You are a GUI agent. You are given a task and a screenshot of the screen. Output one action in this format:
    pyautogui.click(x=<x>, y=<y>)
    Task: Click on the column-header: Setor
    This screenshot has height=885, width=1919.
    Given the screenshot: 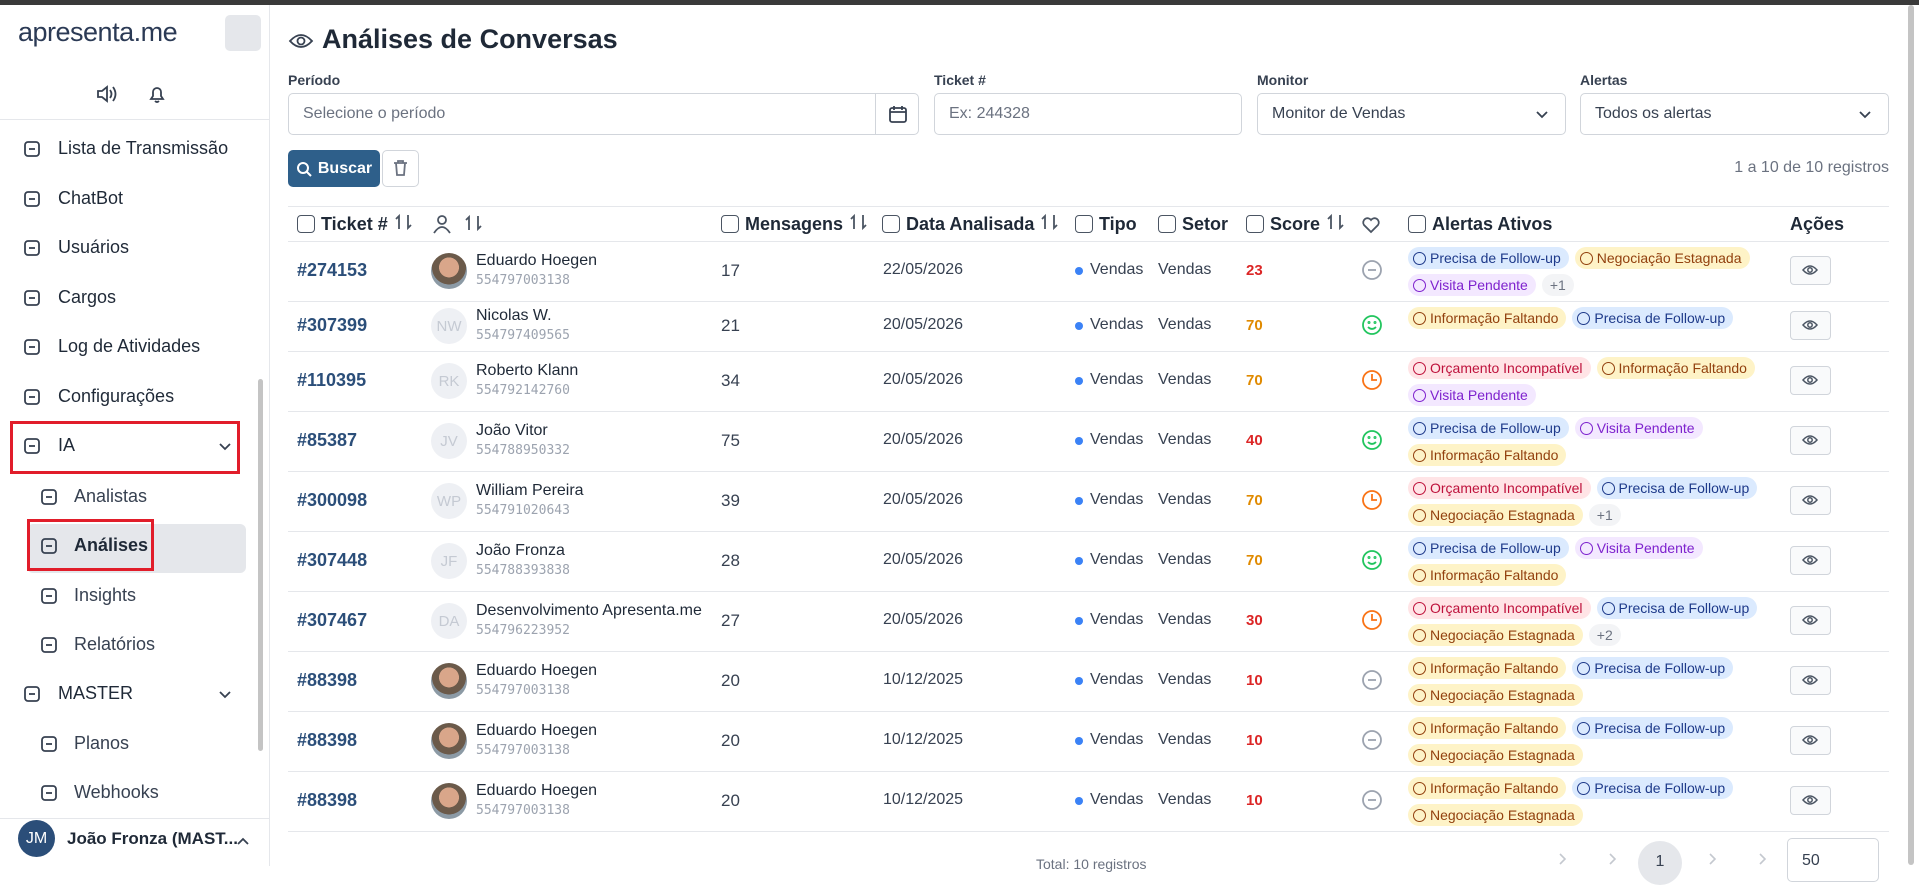 What is the action you would take?
    pyautogui.click(x=1193, y=224)
    